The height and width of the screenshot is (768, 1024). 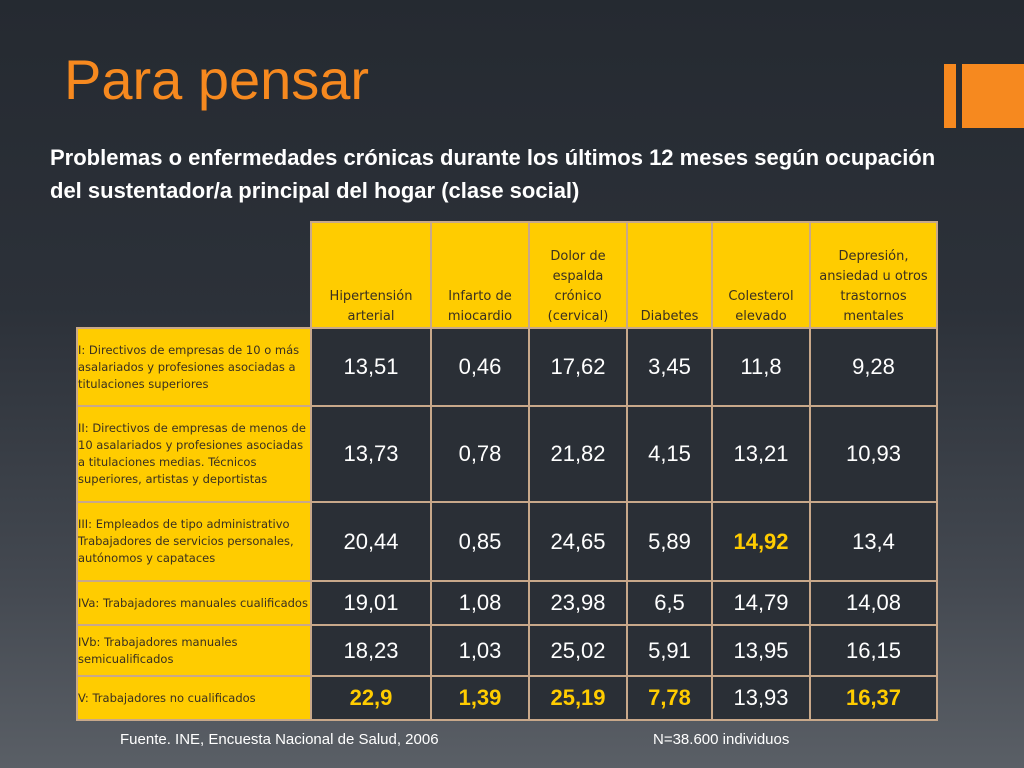 What do you see at coordinates (371, 454) in the screenshot?
I see `value-cell: 13,73` at bounding box center [371, 454].